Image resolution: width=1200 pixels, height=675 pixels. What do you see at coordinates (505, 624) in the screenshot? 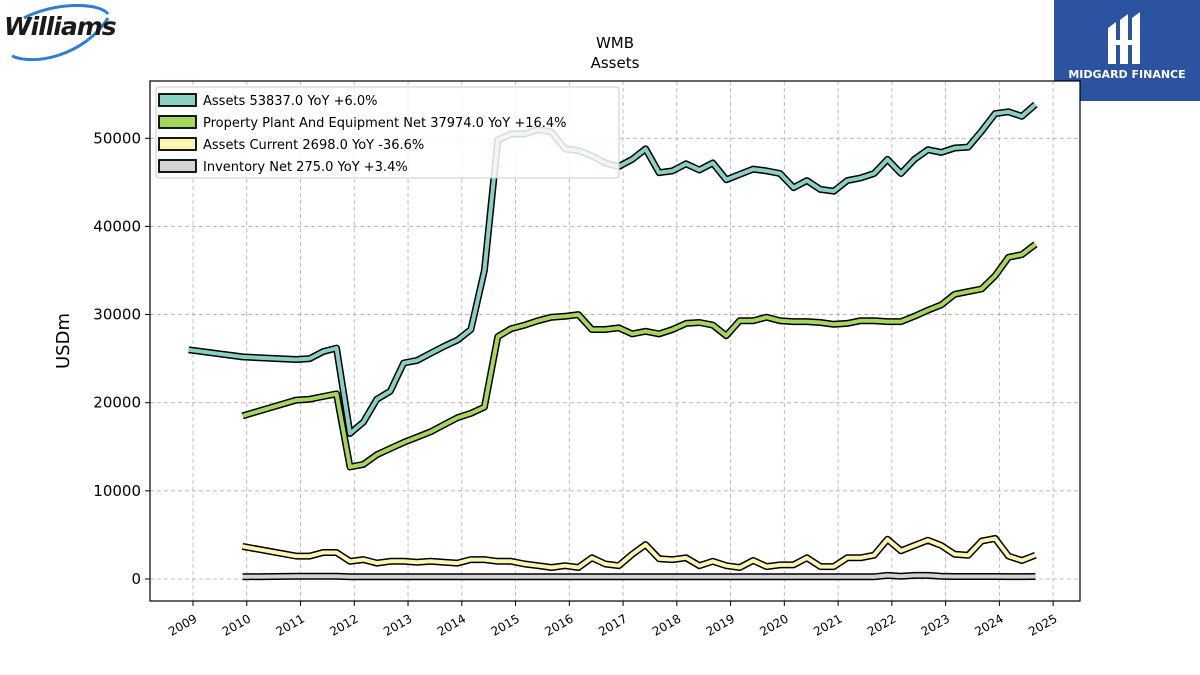
I see `x-tick-label: 2015` at bounding box center [505, 624].